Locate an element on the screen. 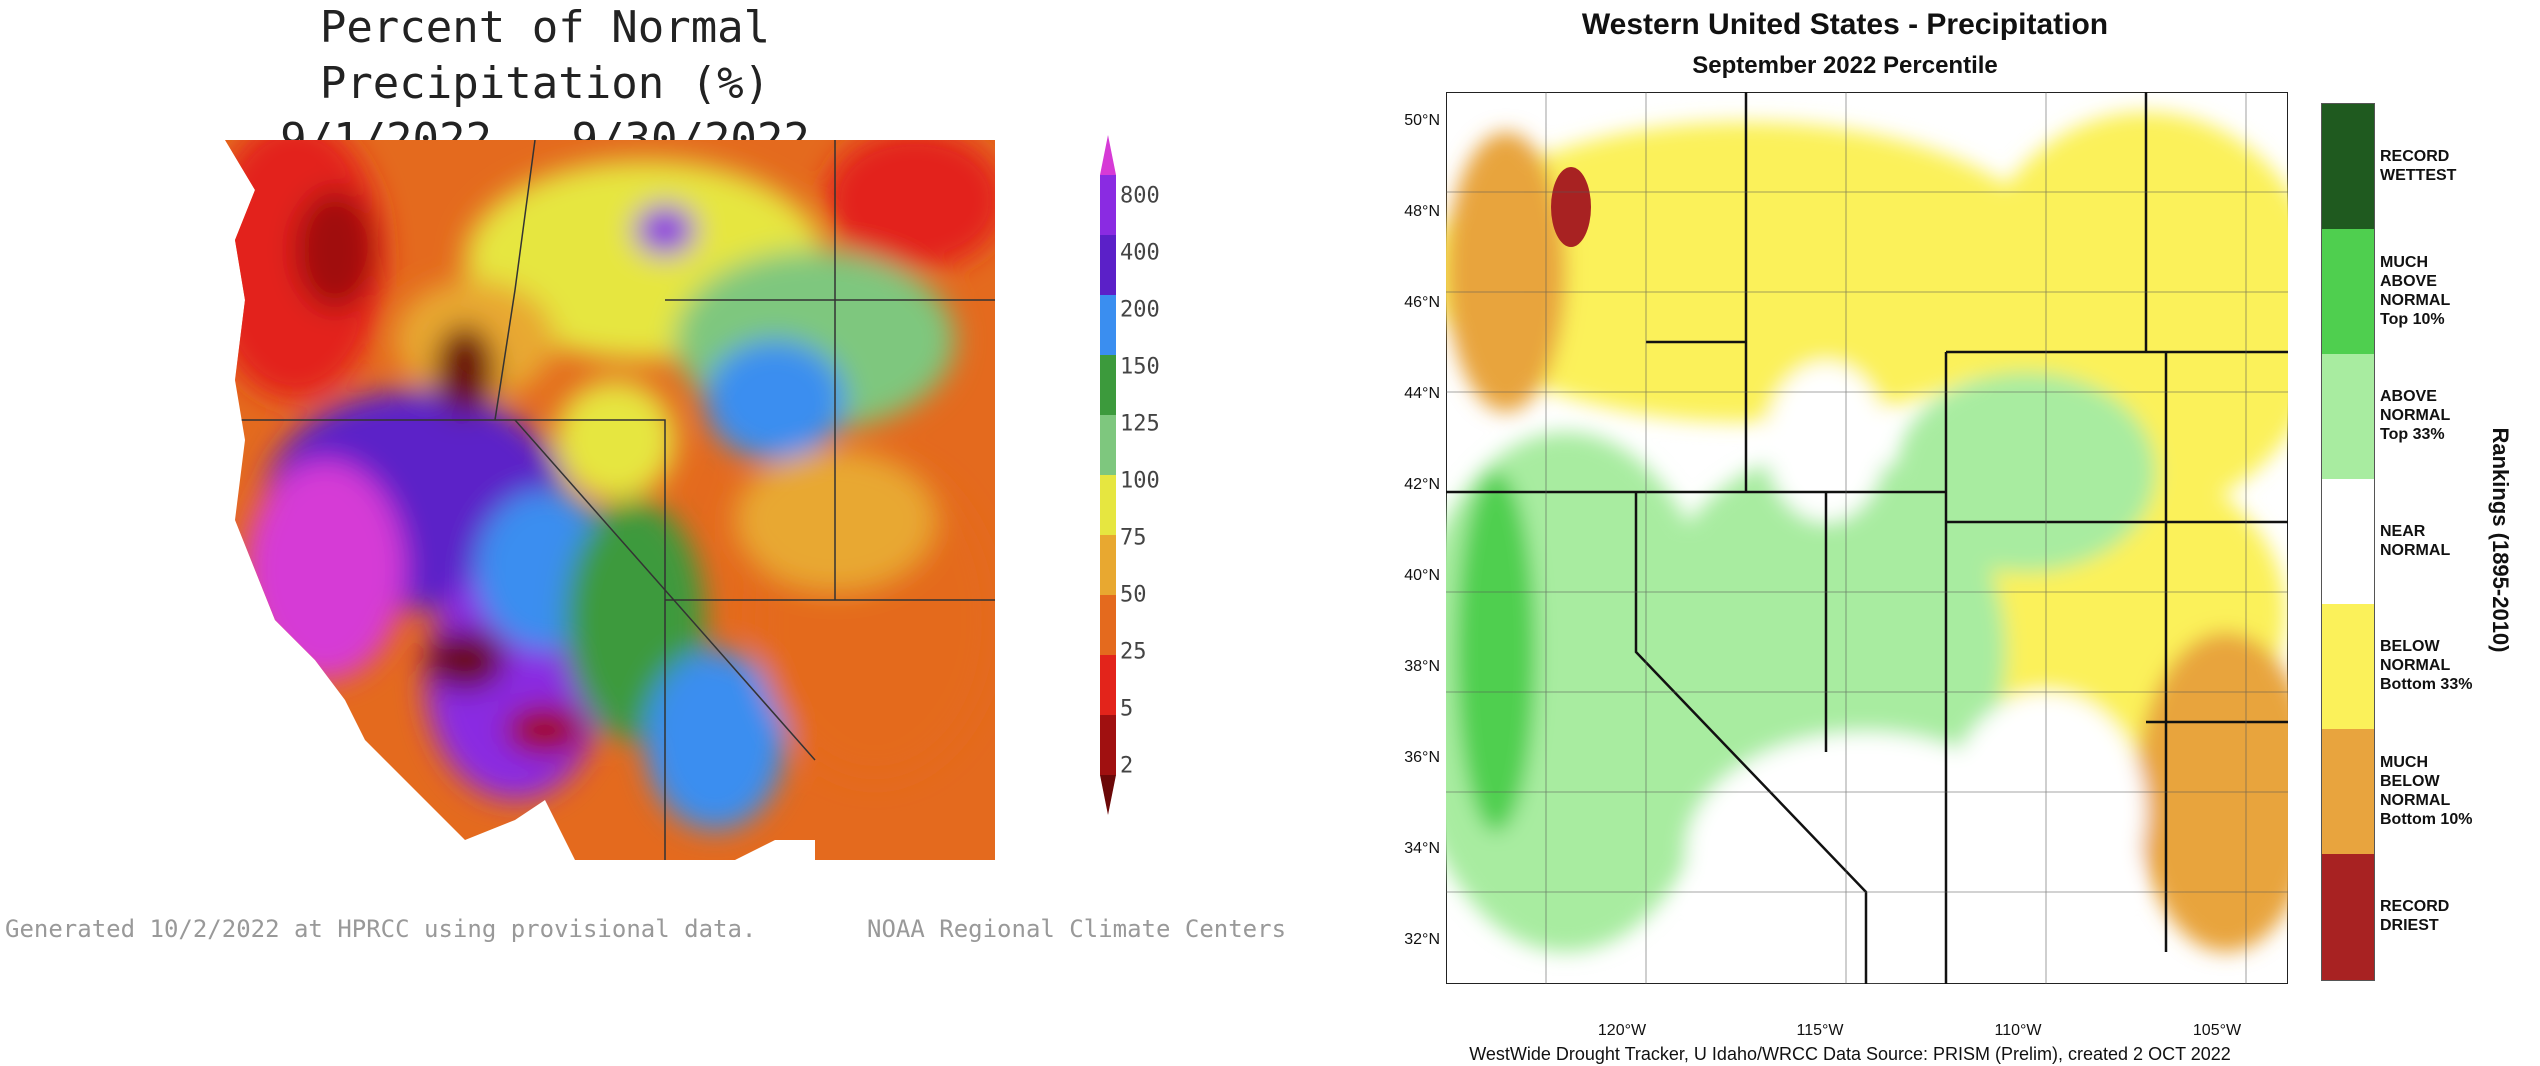 This screenshot has width=2540, height=1066. legend-swatch-below-normal is located at coordinates (2348, 666).